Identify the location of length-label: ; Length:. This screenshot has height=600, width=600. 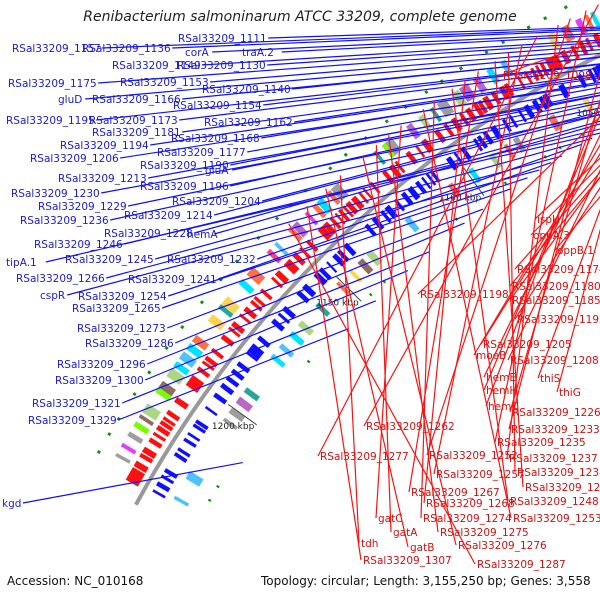
(394, 581).